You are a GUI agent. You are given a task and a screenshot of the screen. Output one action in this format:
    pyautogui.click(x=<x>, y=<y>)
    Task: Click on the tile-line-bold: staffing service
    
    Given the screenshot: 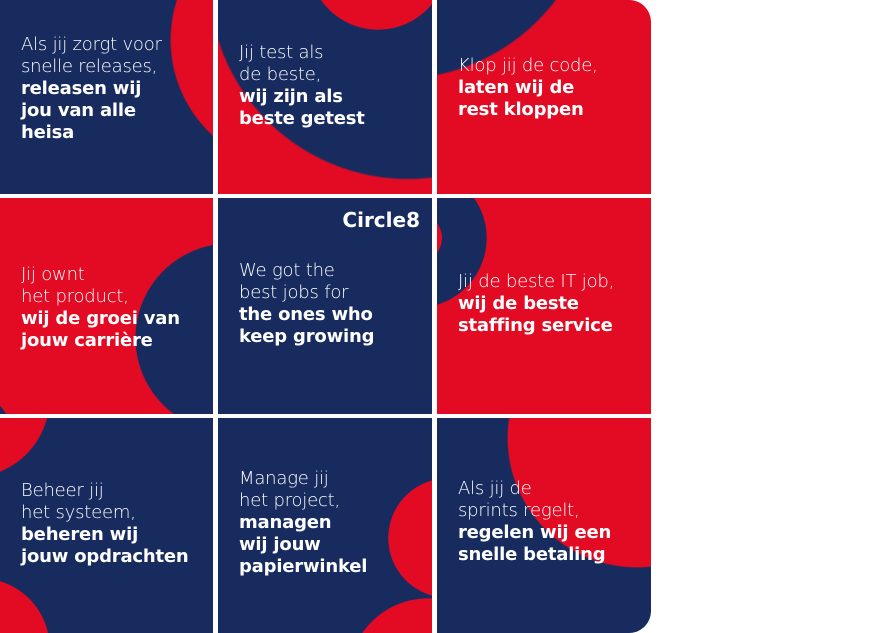 What is the action you would take?
    pyautogui.click(x=535, y=325)
    